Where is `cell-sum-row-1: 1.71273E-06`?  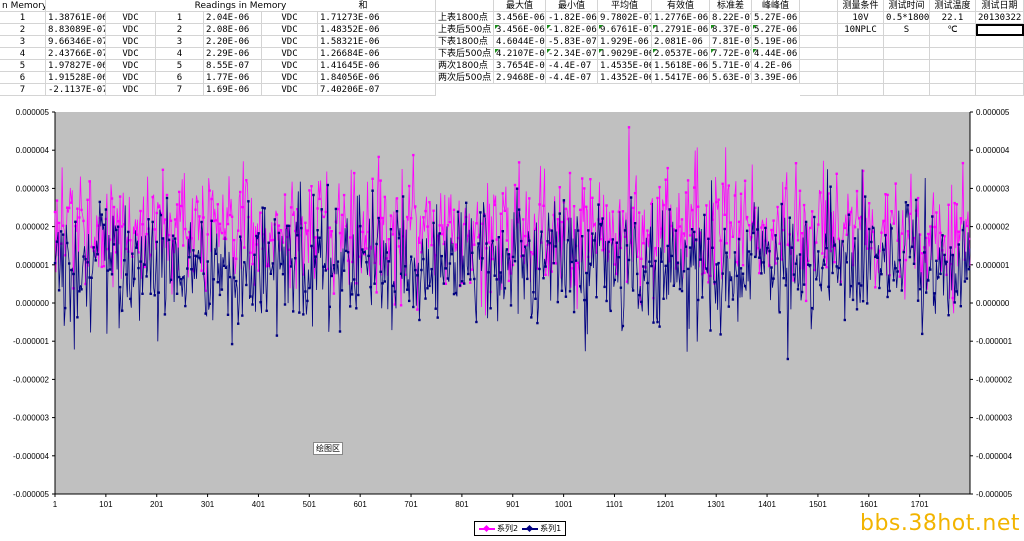 cell-sum-row-1: 1.71273E-06 is located at coordinates (377, 18).